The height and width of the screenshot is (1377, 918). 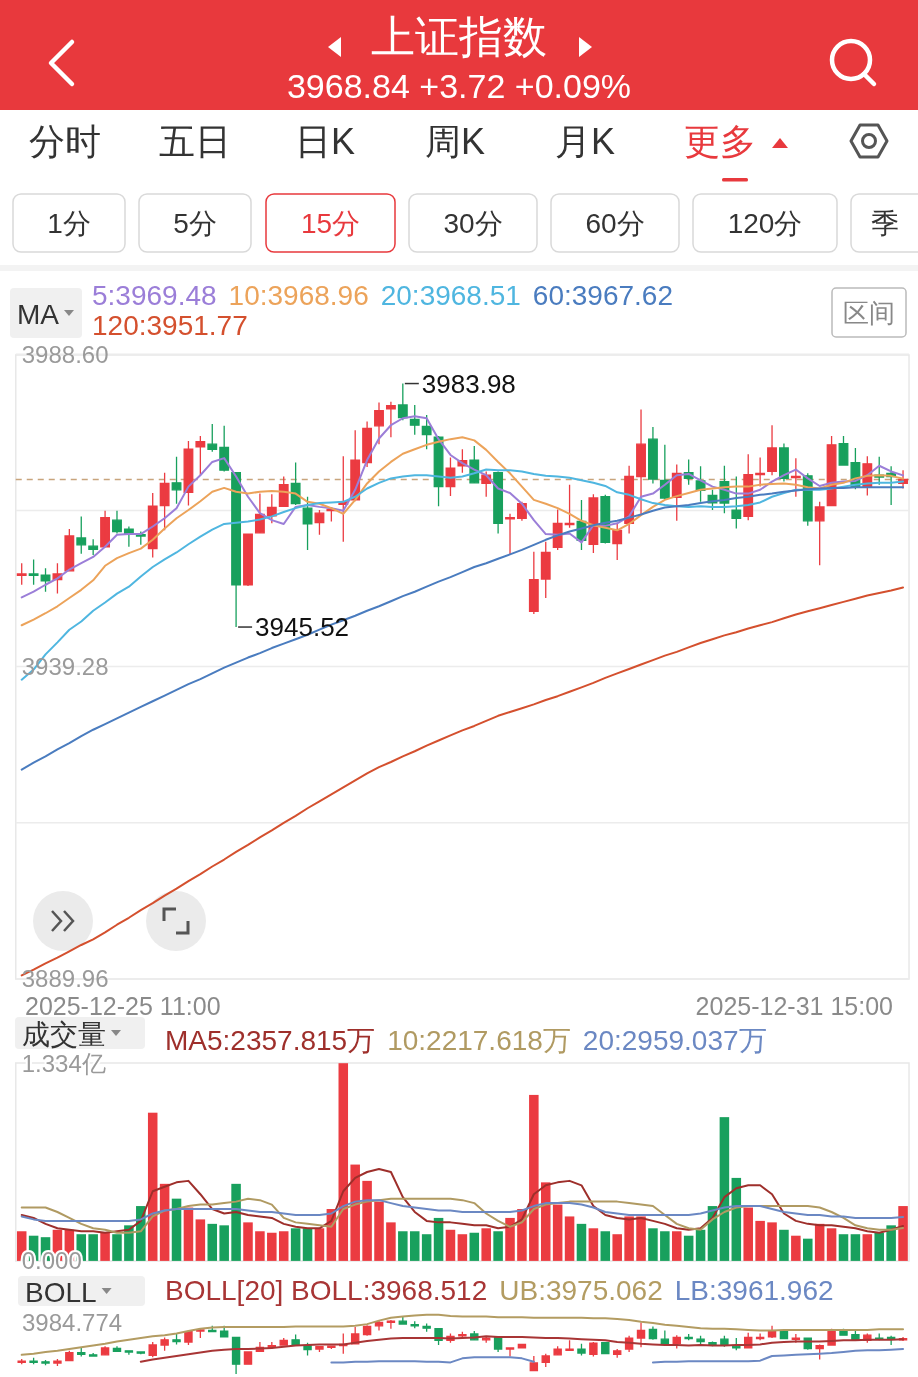 What do you see at coordinates (581, 1290) in the screenshot?
I see `series-label: UB:3975.062` at bounding box center [581, 1290].